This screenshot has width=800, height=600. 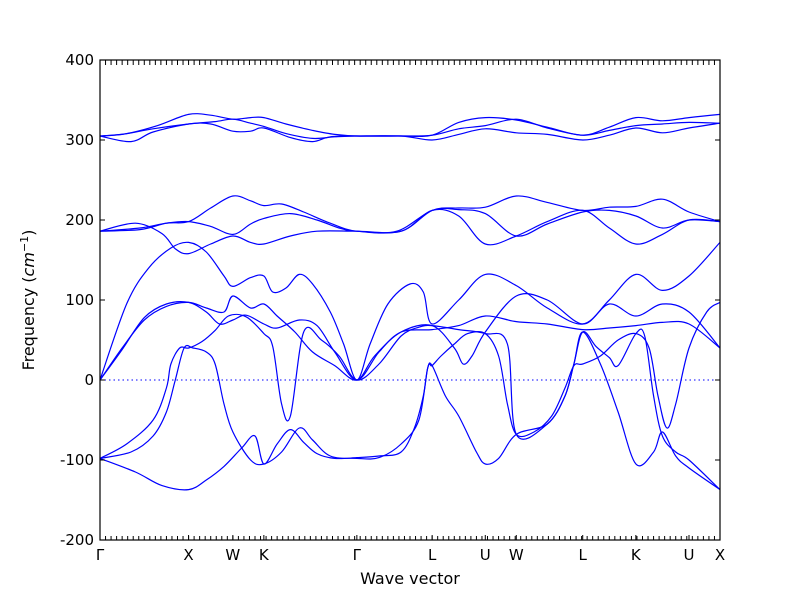 What do you see at coordinates (79, 300) in the screenshot?
I see `y-tick-label: 100` at bounding box center [79, 300].